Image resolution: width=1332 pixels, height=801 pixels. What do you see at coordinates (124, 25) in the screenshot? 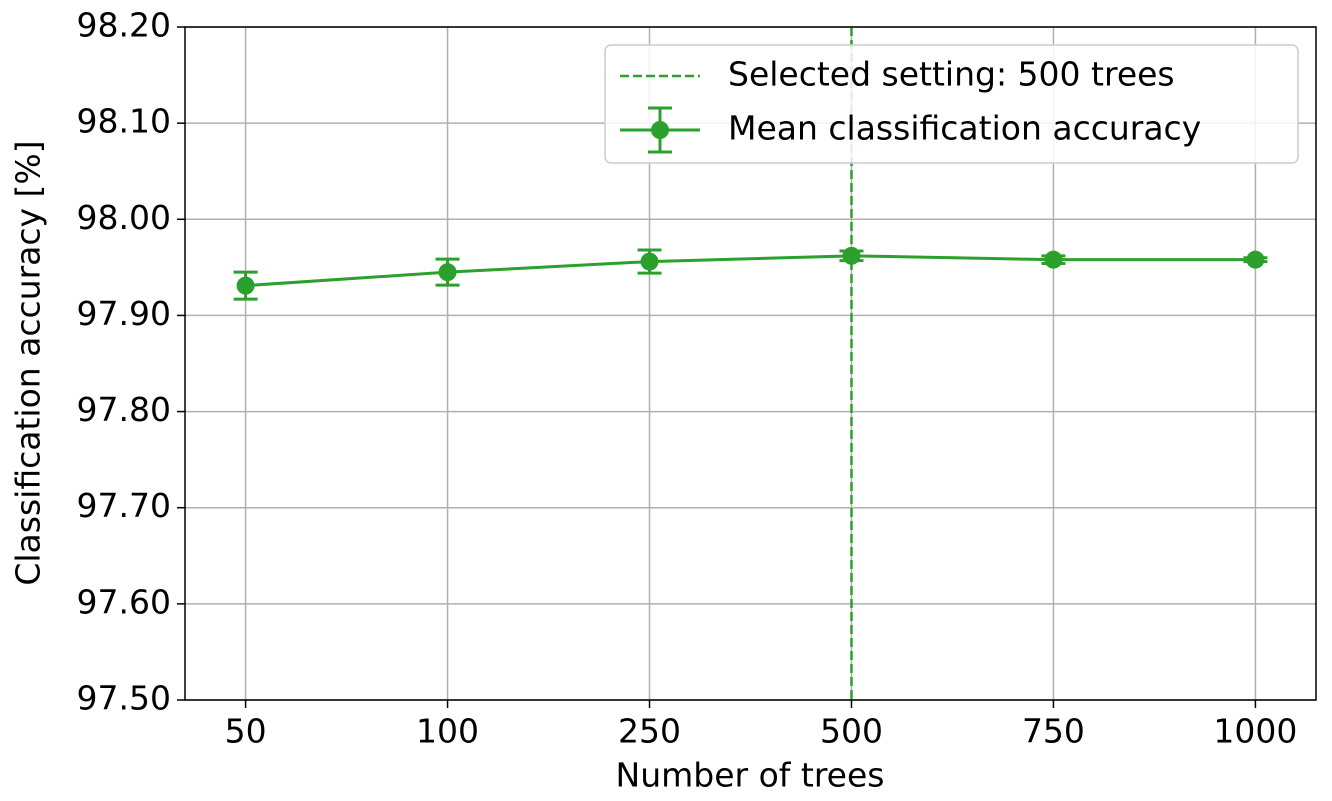
I see `y-tick-label: 98.20` at bounding box center [124, 25].